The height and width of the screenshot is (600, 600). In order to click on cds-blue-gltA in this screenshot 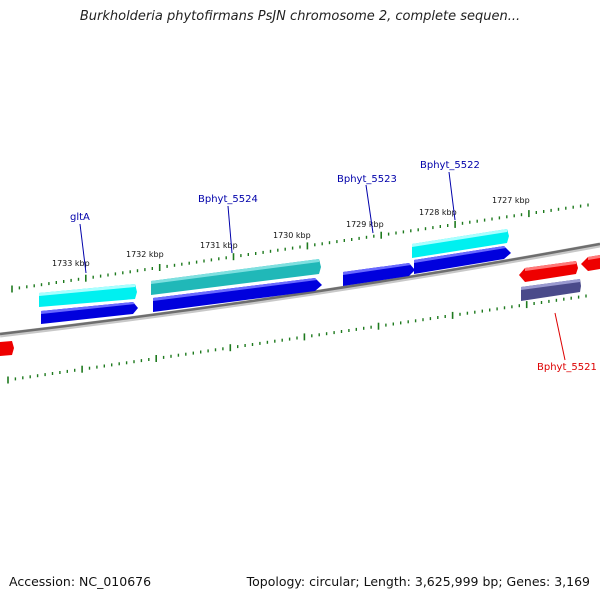, I will do `click(89, 313)`.